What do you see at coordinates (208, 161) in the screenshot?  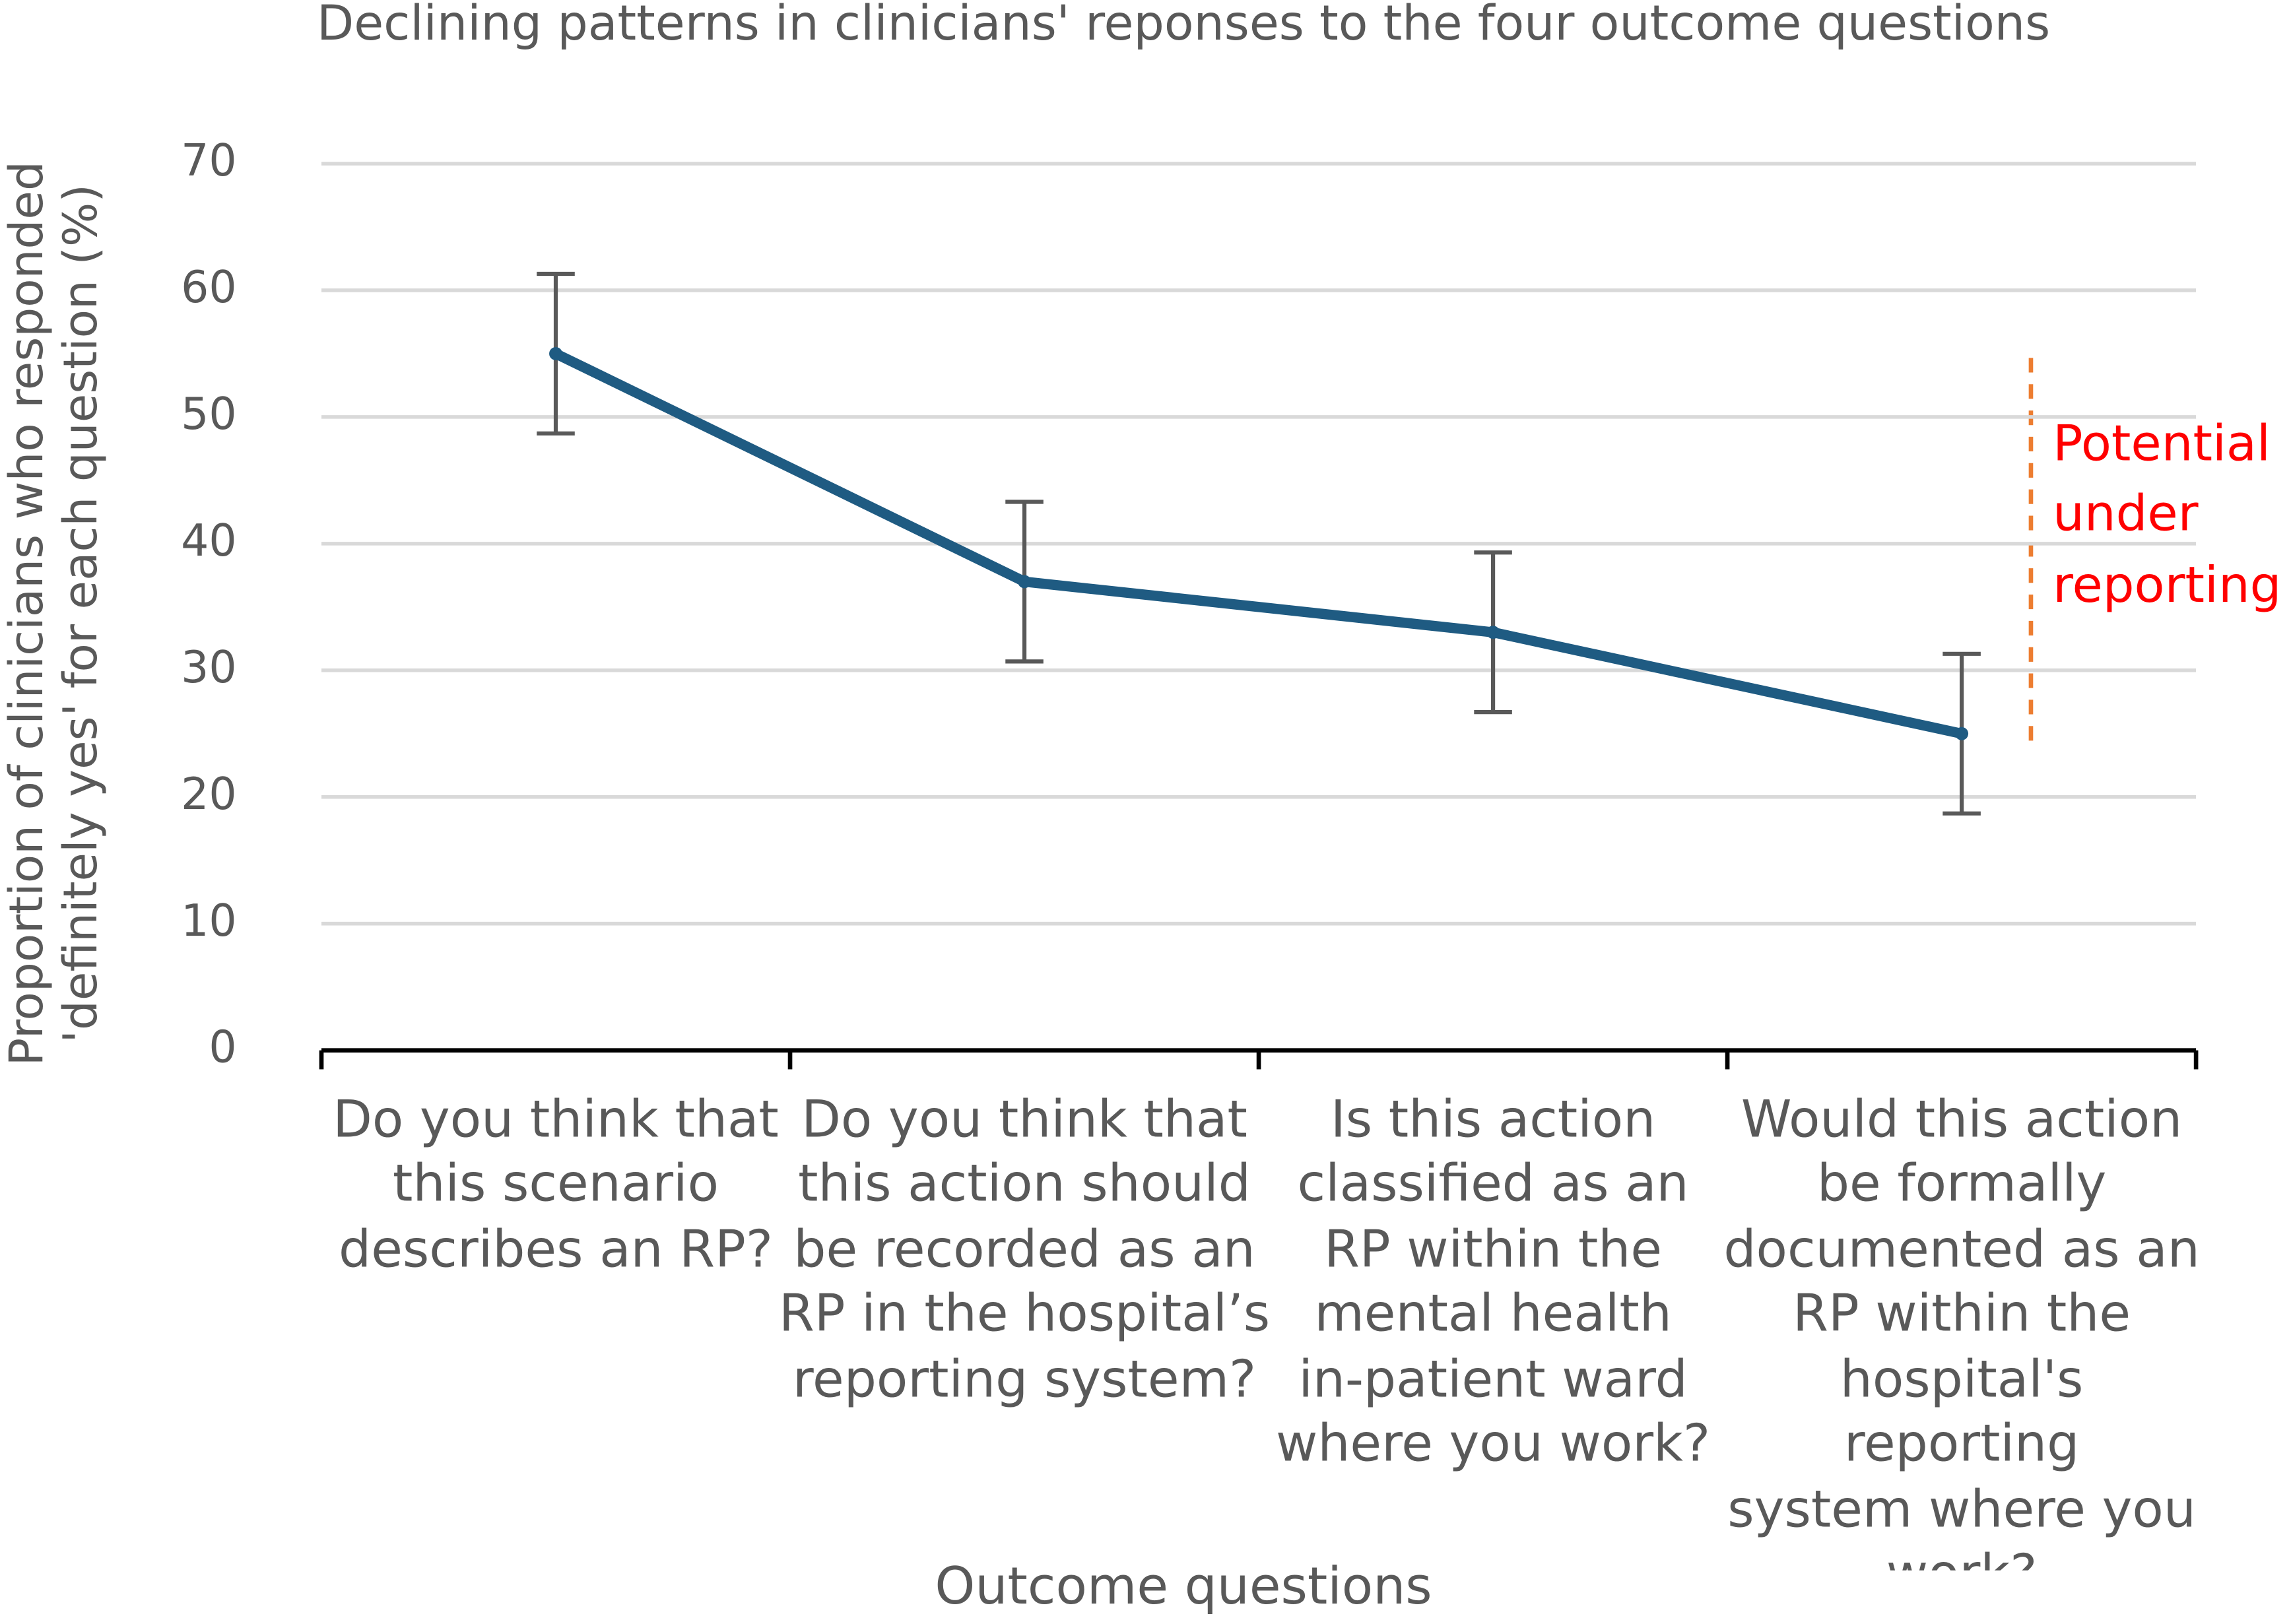 I see `y-tick-label: 70` at bounding box center [208, 161].